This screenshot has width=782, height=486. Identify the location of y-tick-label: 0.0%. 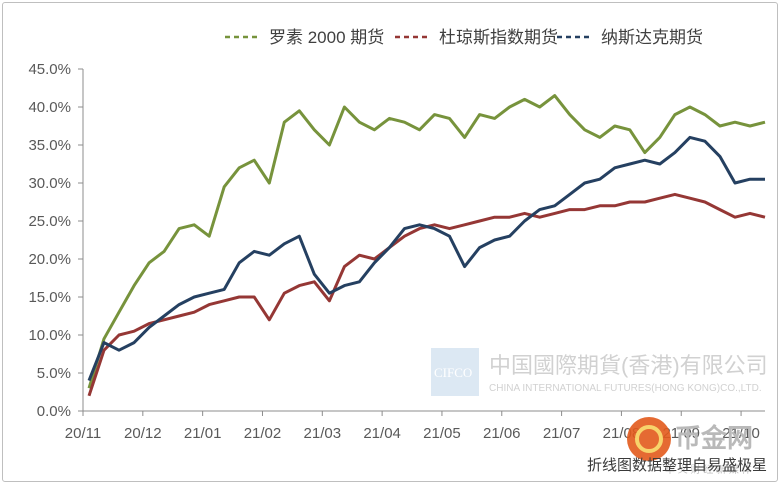
(54, 411).